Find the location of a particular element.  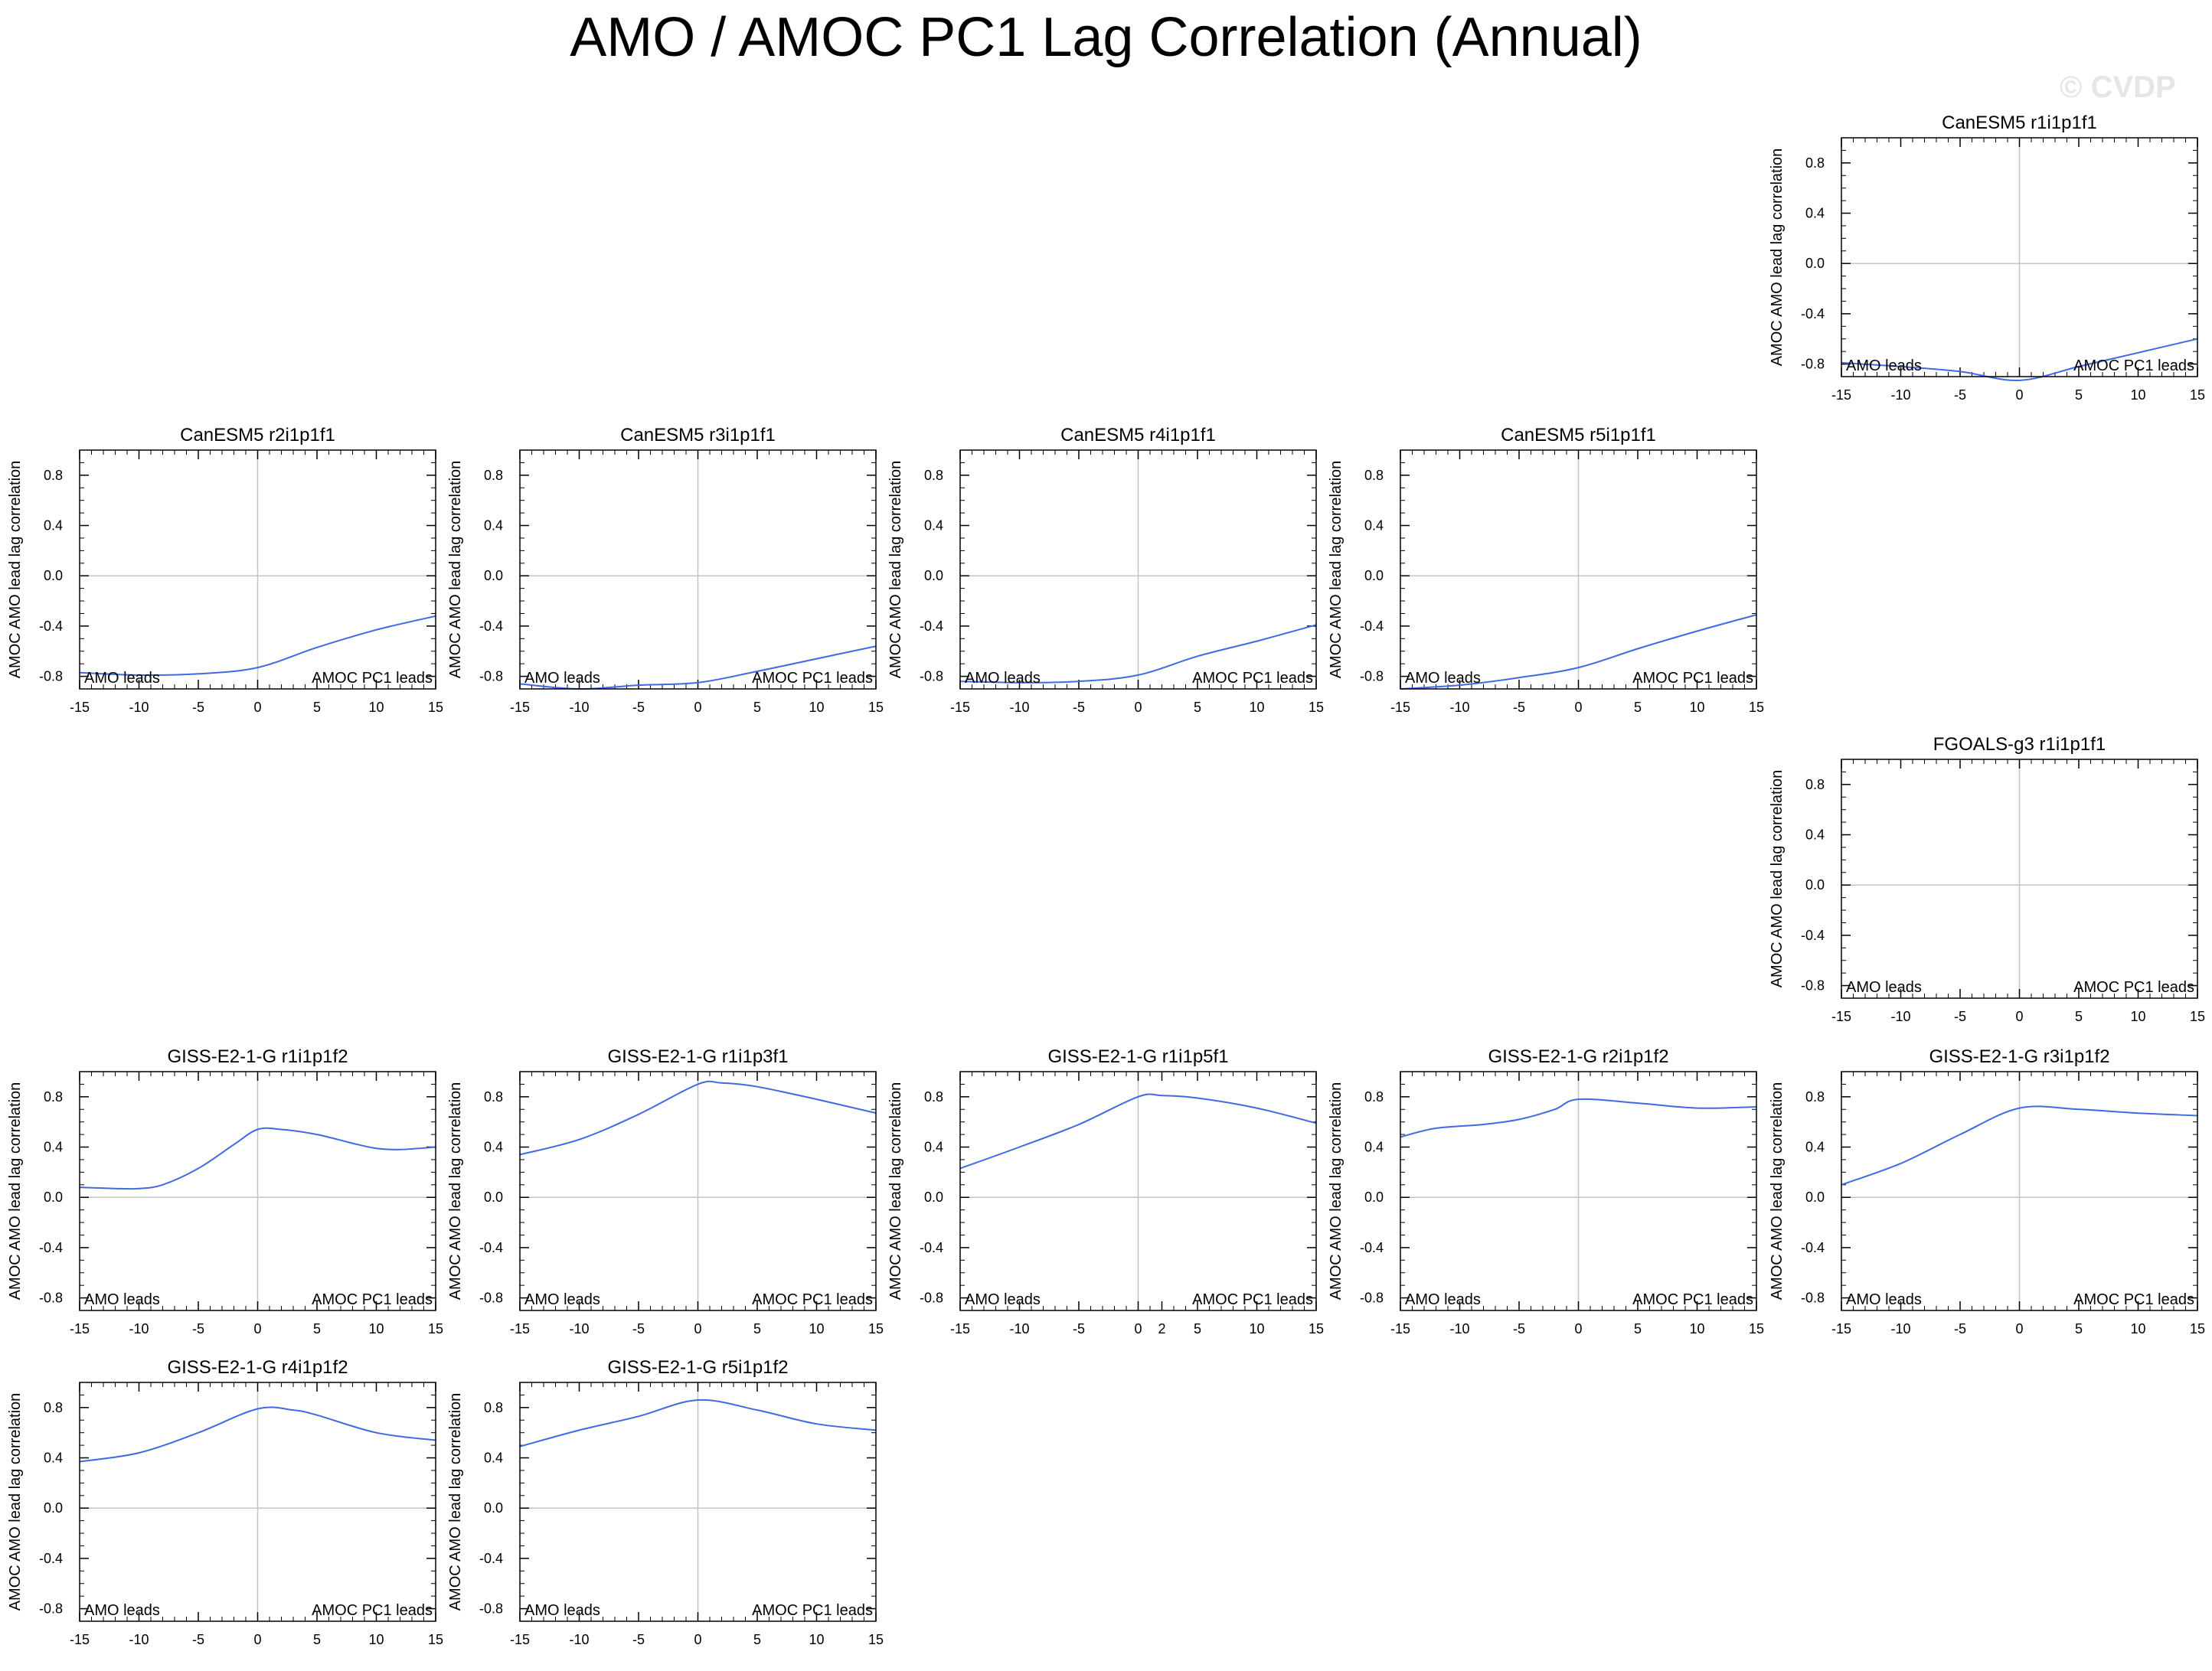

panel-title: CanESM5 r3i1p1f1 is located at coordinates (698, 435).